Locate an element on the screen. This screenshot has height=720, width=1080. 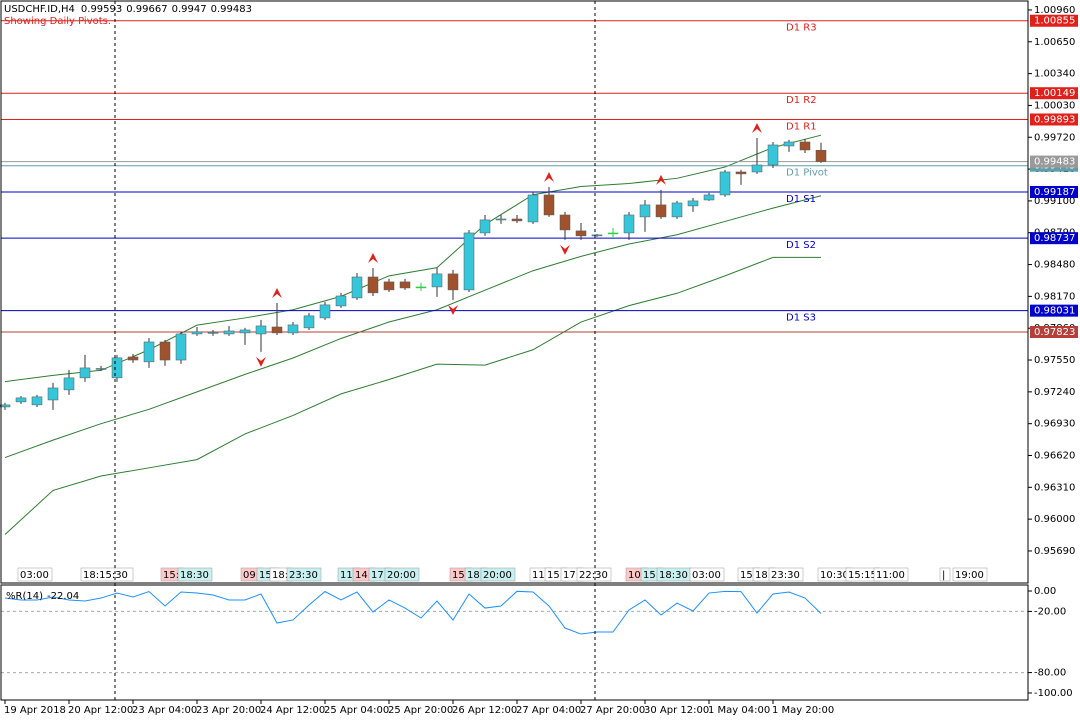
subtitle: Showing Daily Pivots. is located at coordinates (57, 21).